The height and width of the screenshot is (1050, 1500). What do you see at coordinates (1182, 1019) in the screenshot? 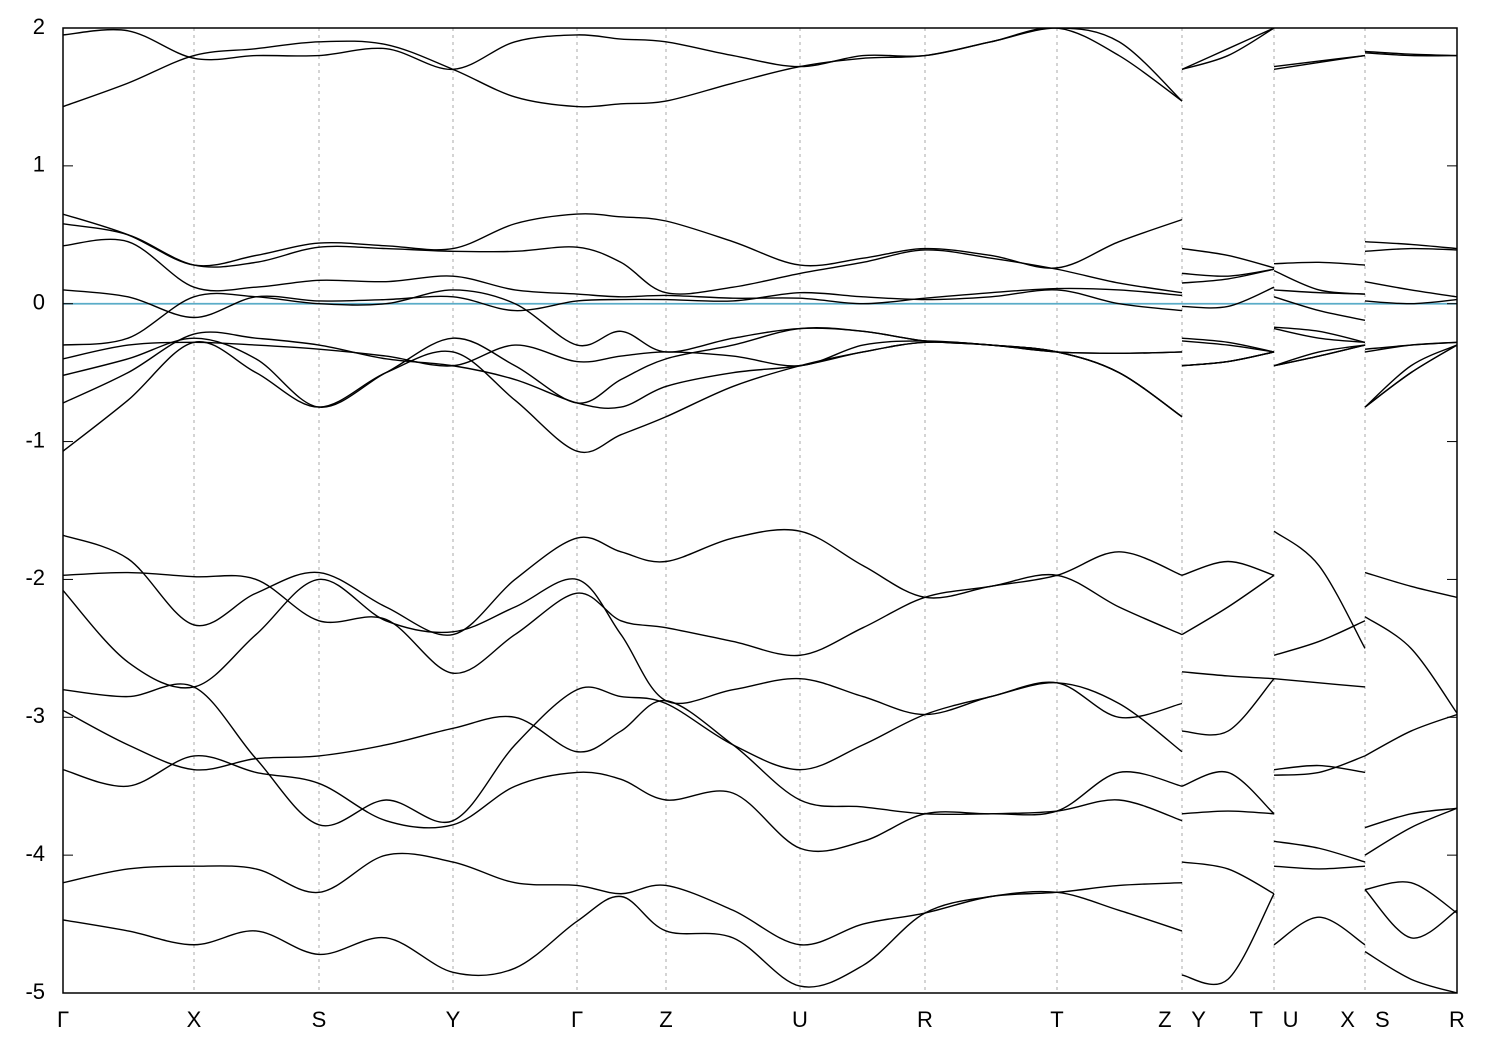
I see `x-tick-label: Z Y` at bounding box center [1182, 1019].